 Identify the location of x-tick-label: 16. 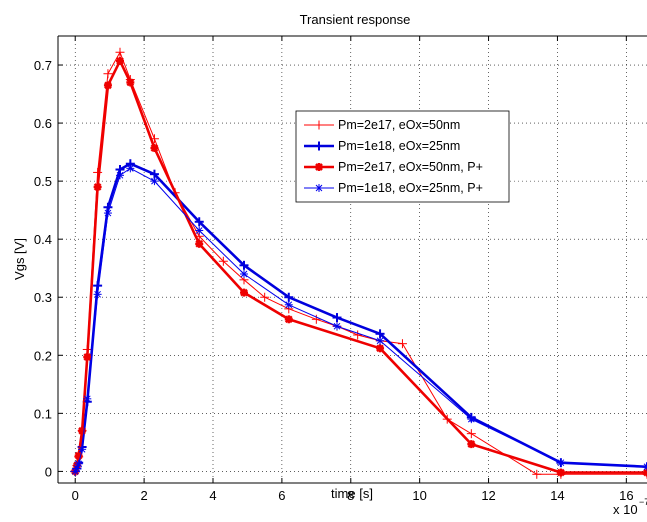
(626, 495).